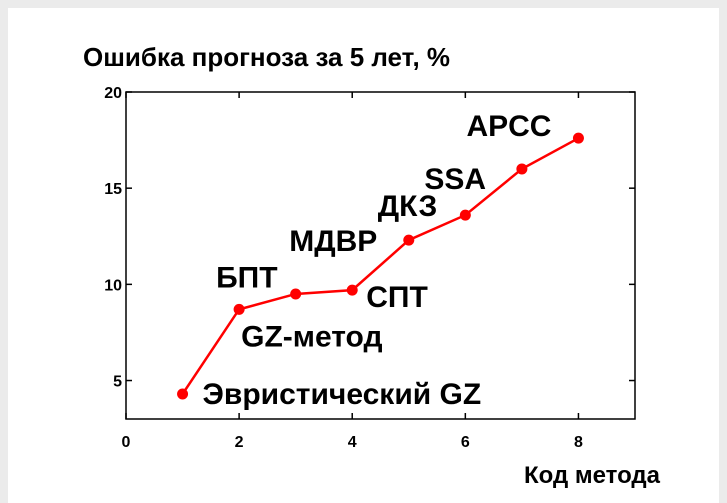 The width and height of the screenshot is (727, 503). What do you see at coordinates (266, 57) in the screenshot?
I see `chart-title: Ошибка прогноза за 5 лет, %` at bounding box center [266, 57].